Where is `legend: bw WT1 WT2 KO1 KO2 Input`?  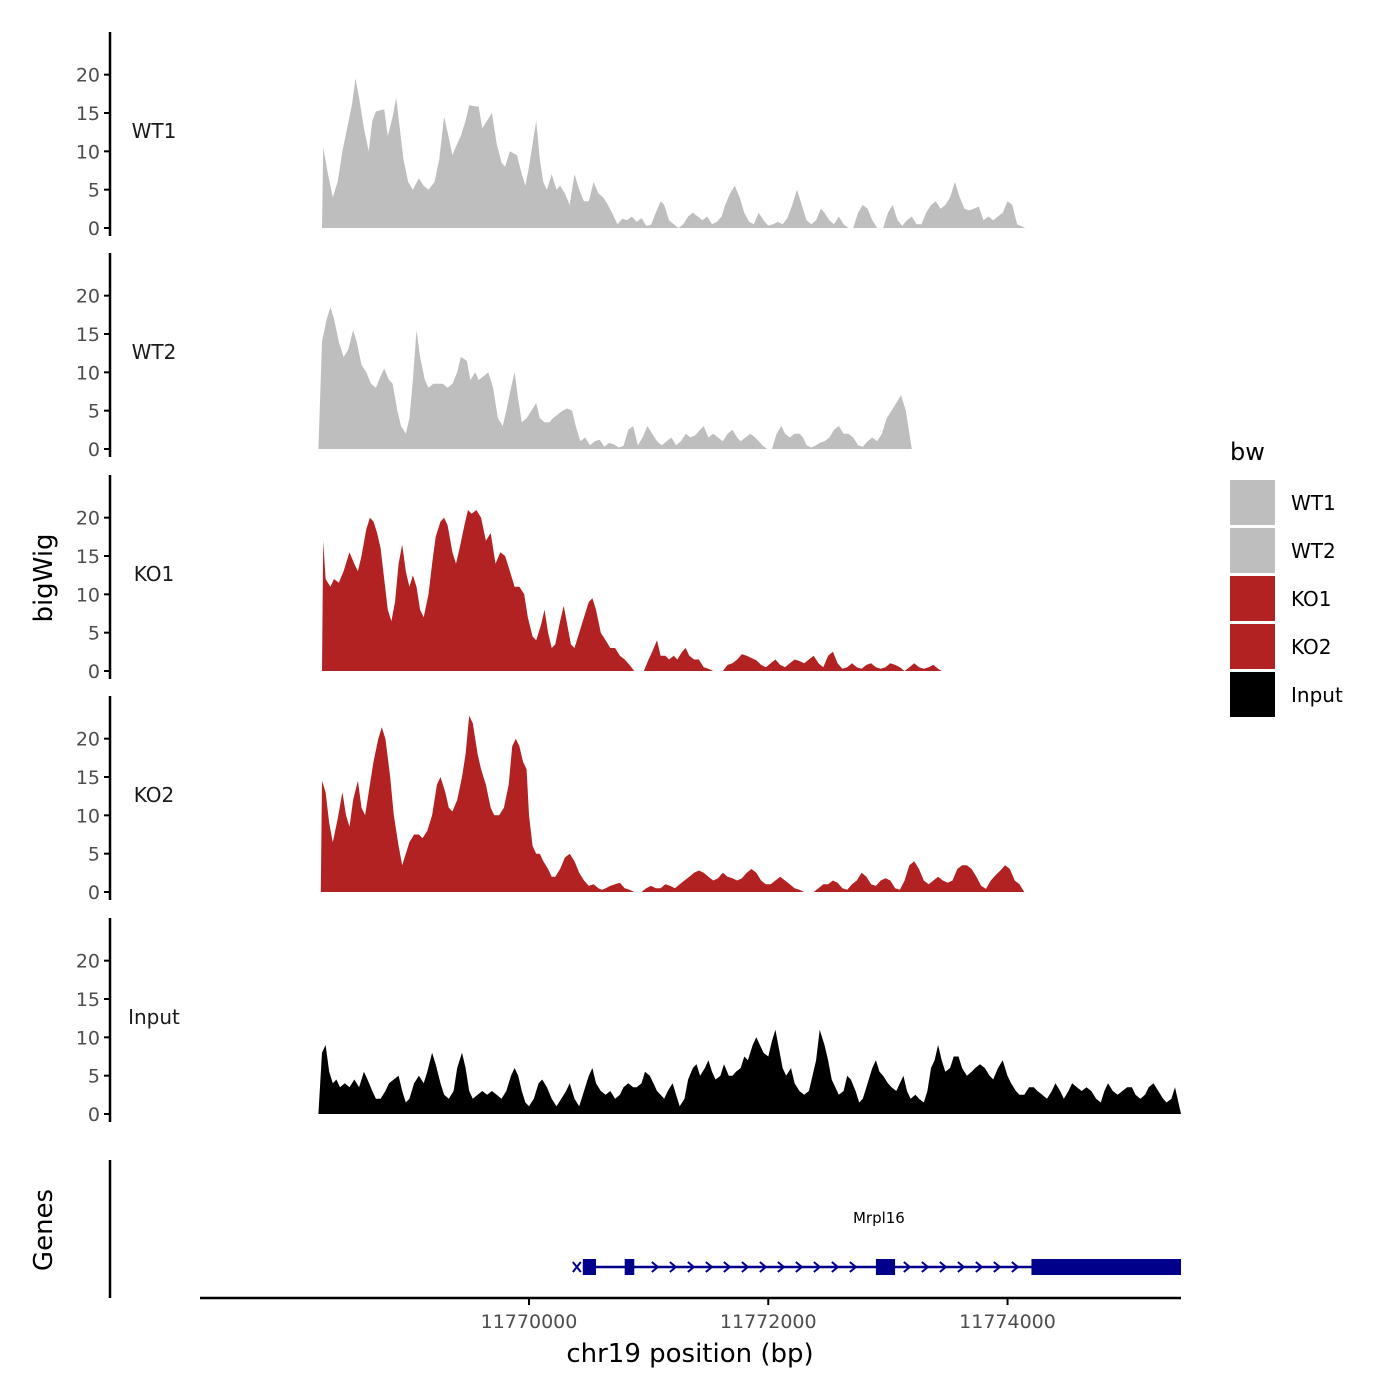 legend: bw WT1 WT2 KO1 KO2 Input is located at coordinates (1286, 577).